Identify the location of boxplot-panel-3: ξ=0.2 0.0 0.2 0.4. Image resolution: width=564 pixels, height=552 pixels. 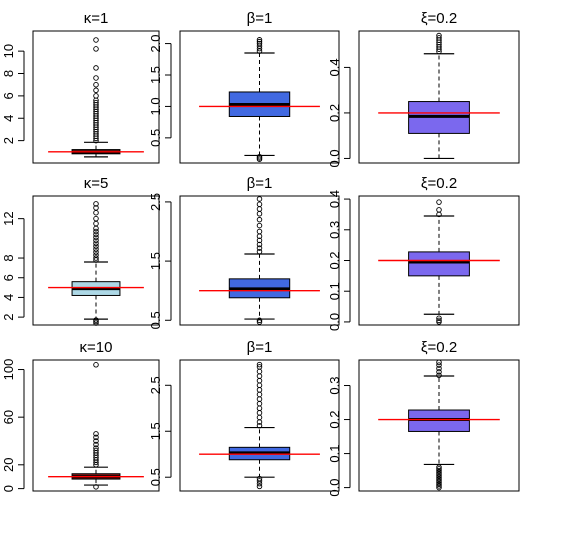
(423, 88).